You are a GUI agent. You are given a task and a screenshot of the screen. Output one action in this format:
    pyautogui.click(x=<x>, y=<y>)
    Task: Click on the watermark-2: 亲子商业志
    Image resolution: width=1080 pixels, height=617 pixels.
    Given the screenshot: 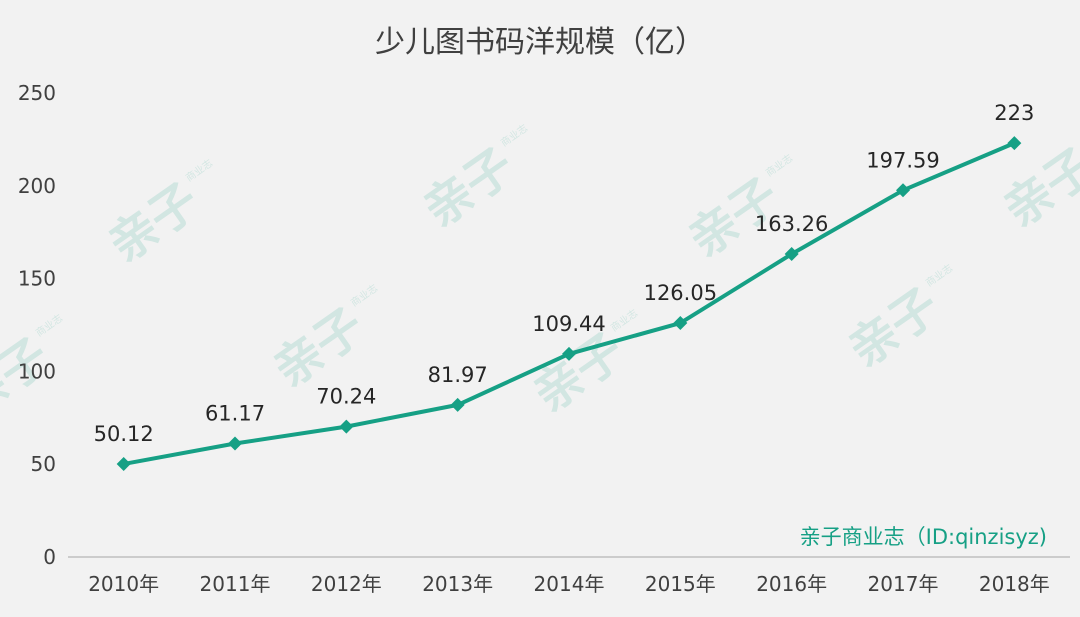 What is the action you would take?
    pyautogui.click(x=472, y=180)
    